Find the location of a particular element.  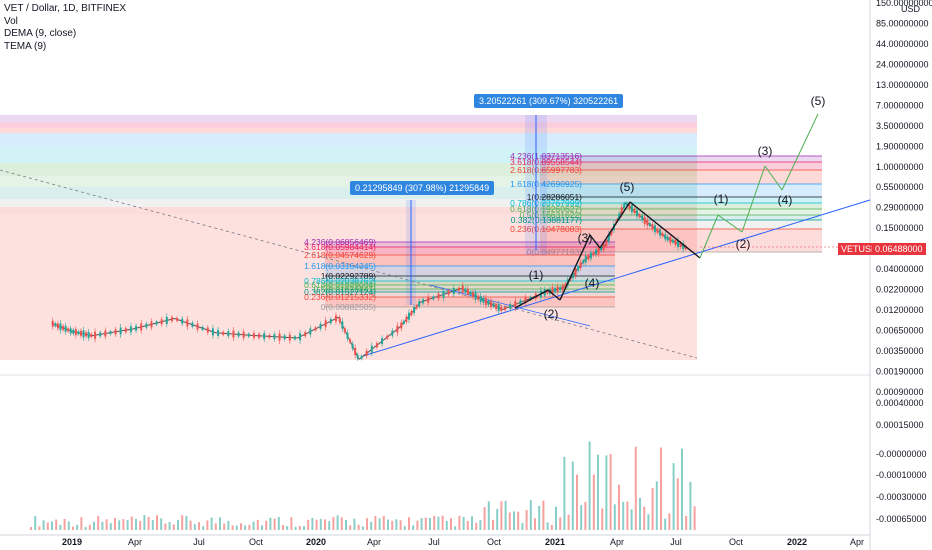

legend-dema: DEMA (9, close) is located at coordinates (40, 33).